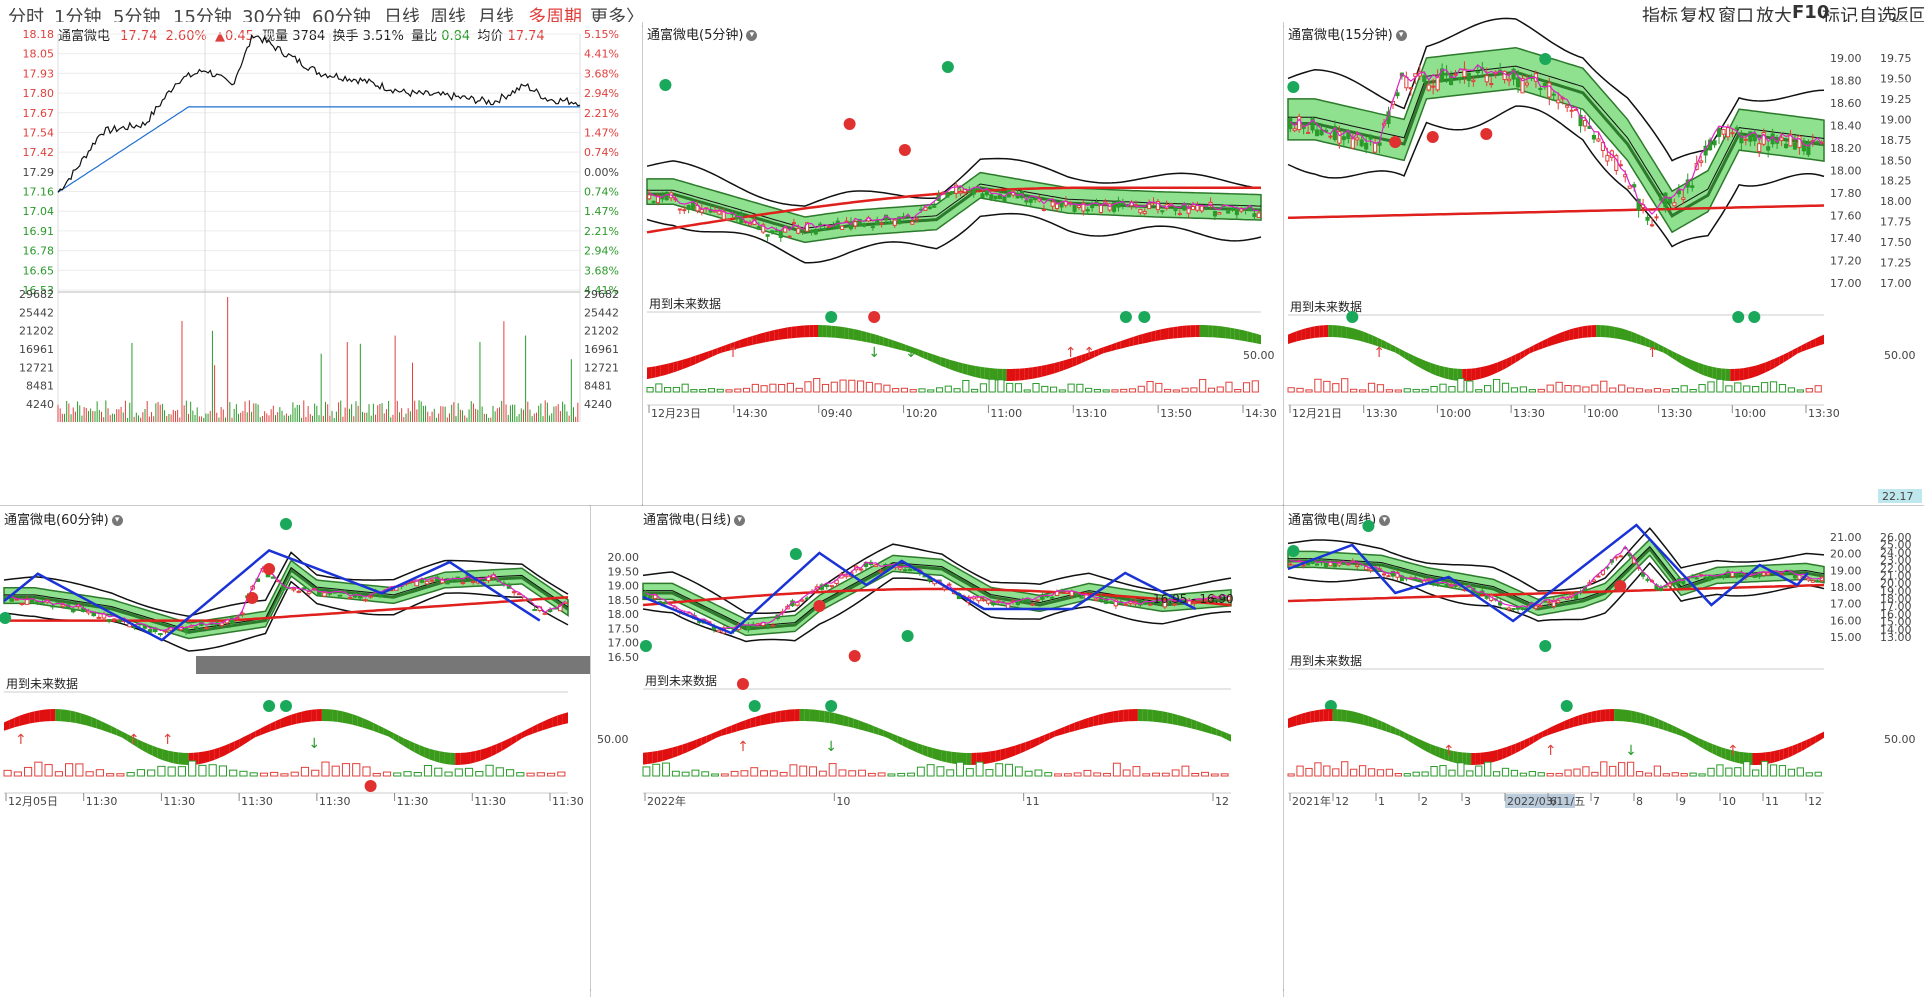  Describe the element at coordinates (601, 211) in the screenshot. I see `pct-axis-label: 1.47%` at that location.